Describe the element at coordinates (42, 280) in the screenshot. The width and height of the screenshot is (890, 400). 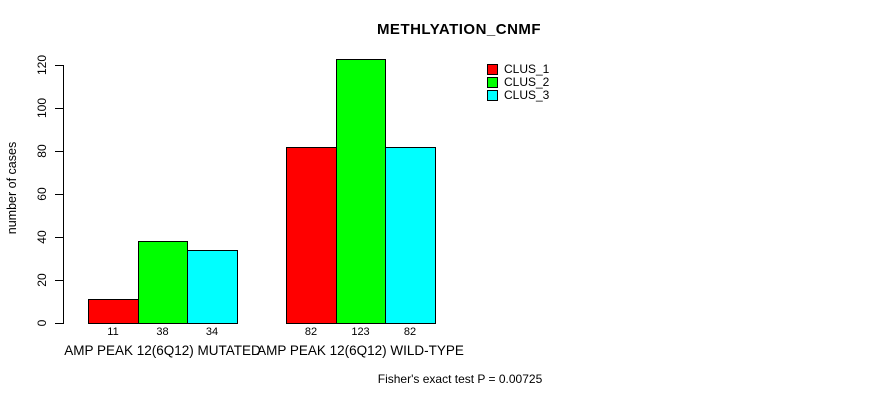
I see `y-tick-label: 20` at that location.